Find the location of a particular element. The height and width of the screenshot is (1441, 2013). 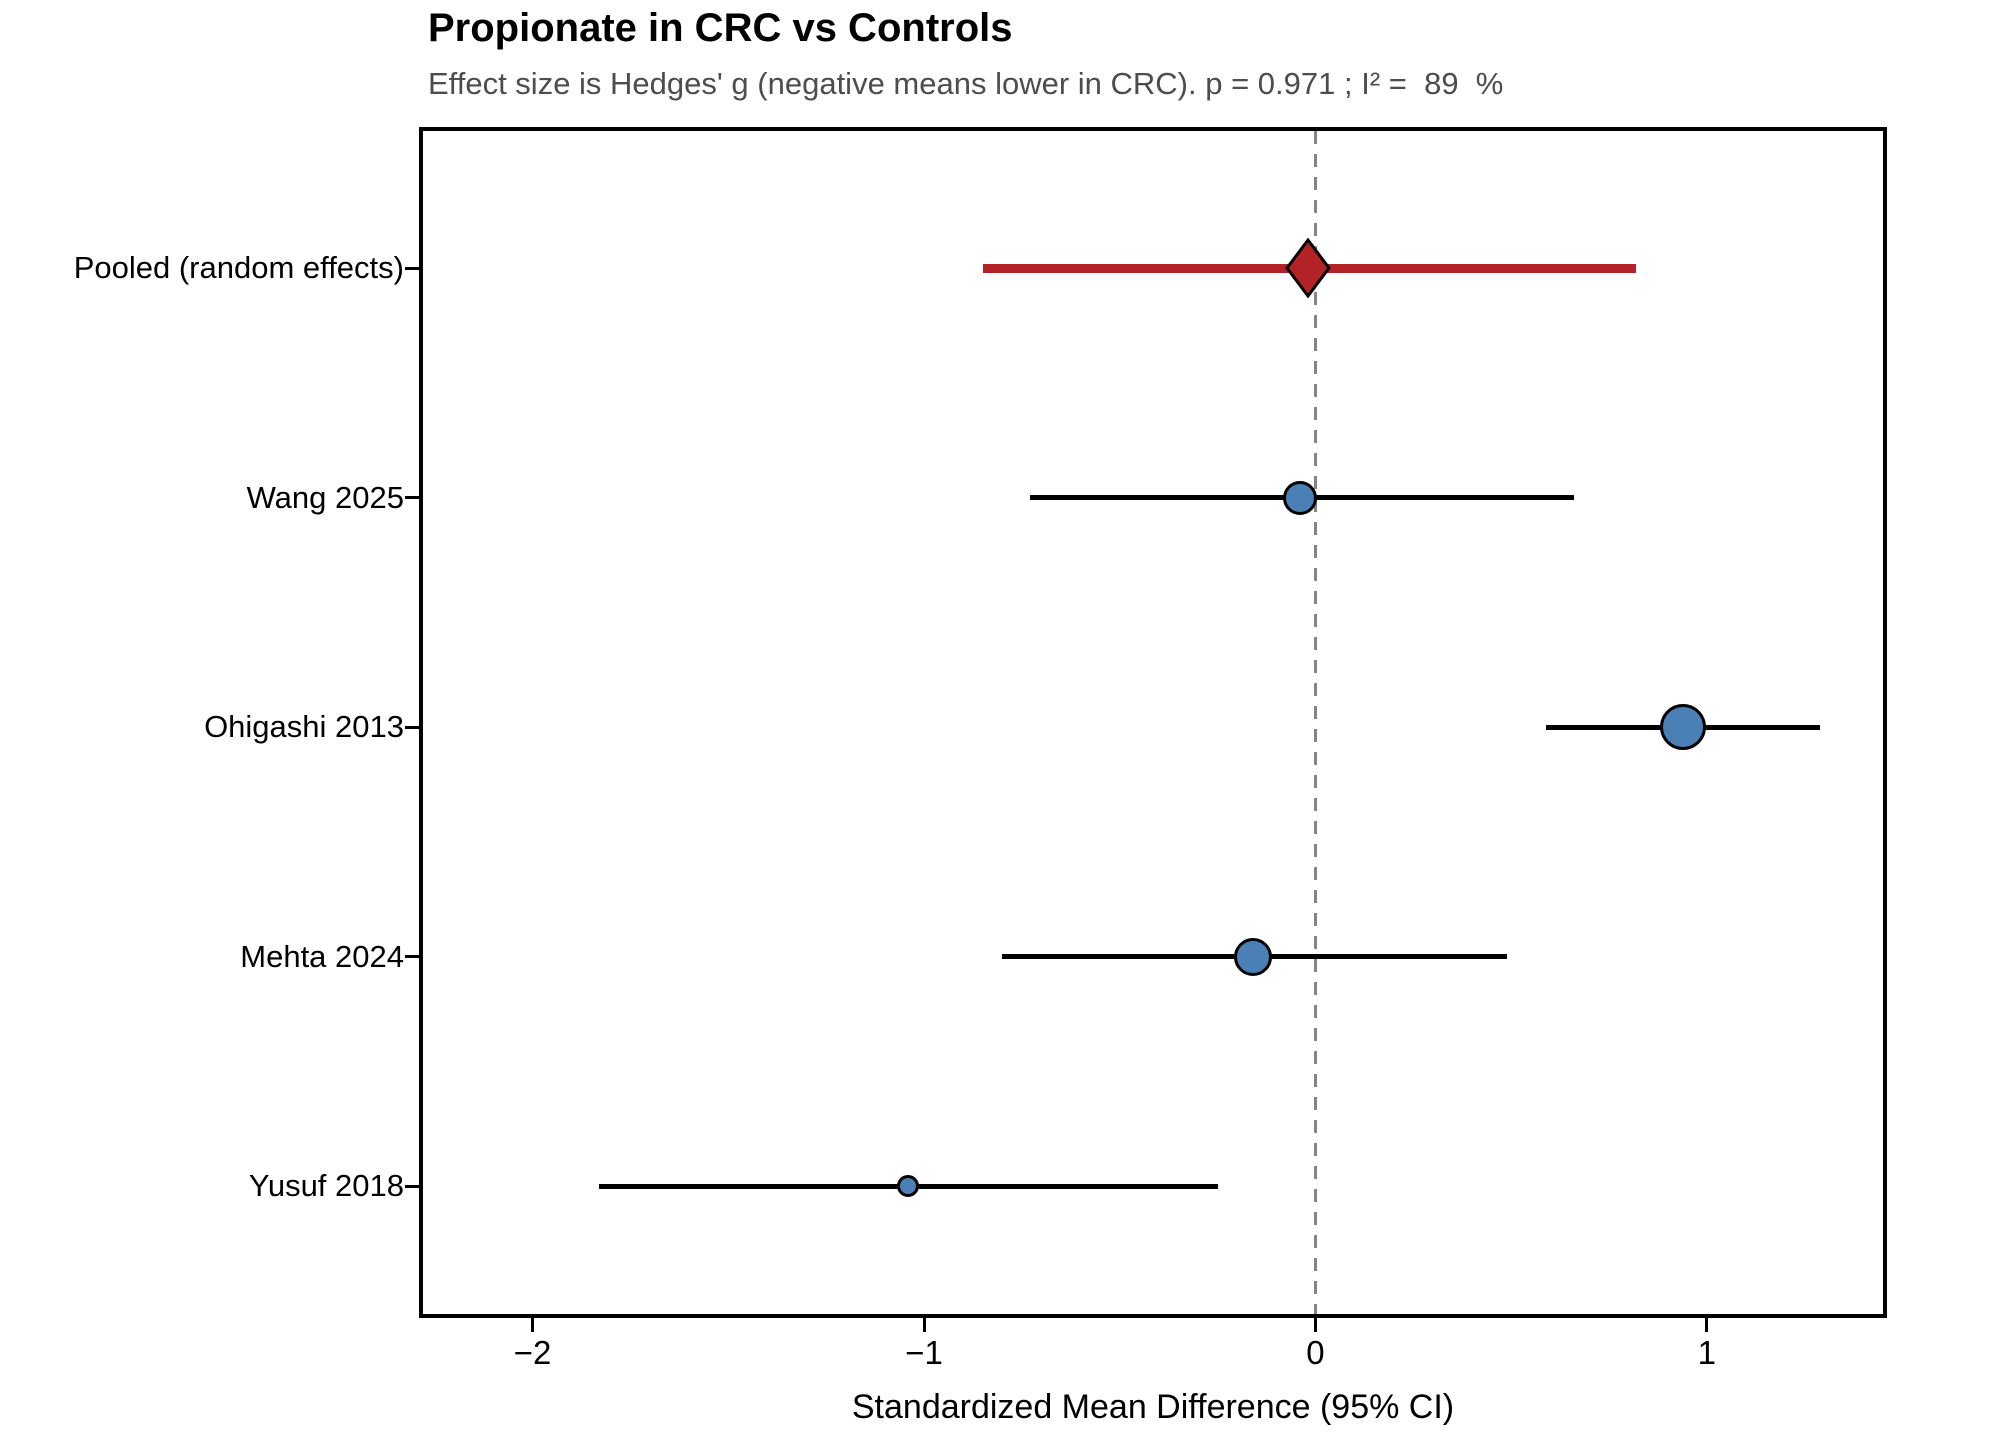

x-tick-label: 1 is located at coordinates (1707, 1352).